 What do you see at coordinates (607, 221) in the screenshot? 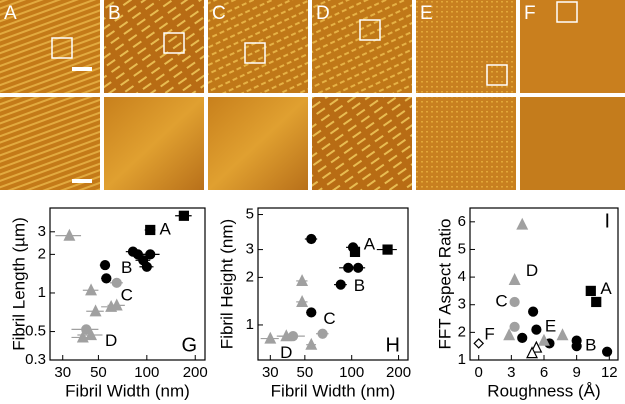
I see `panel-letter: I` at bounding box center [607, 221].